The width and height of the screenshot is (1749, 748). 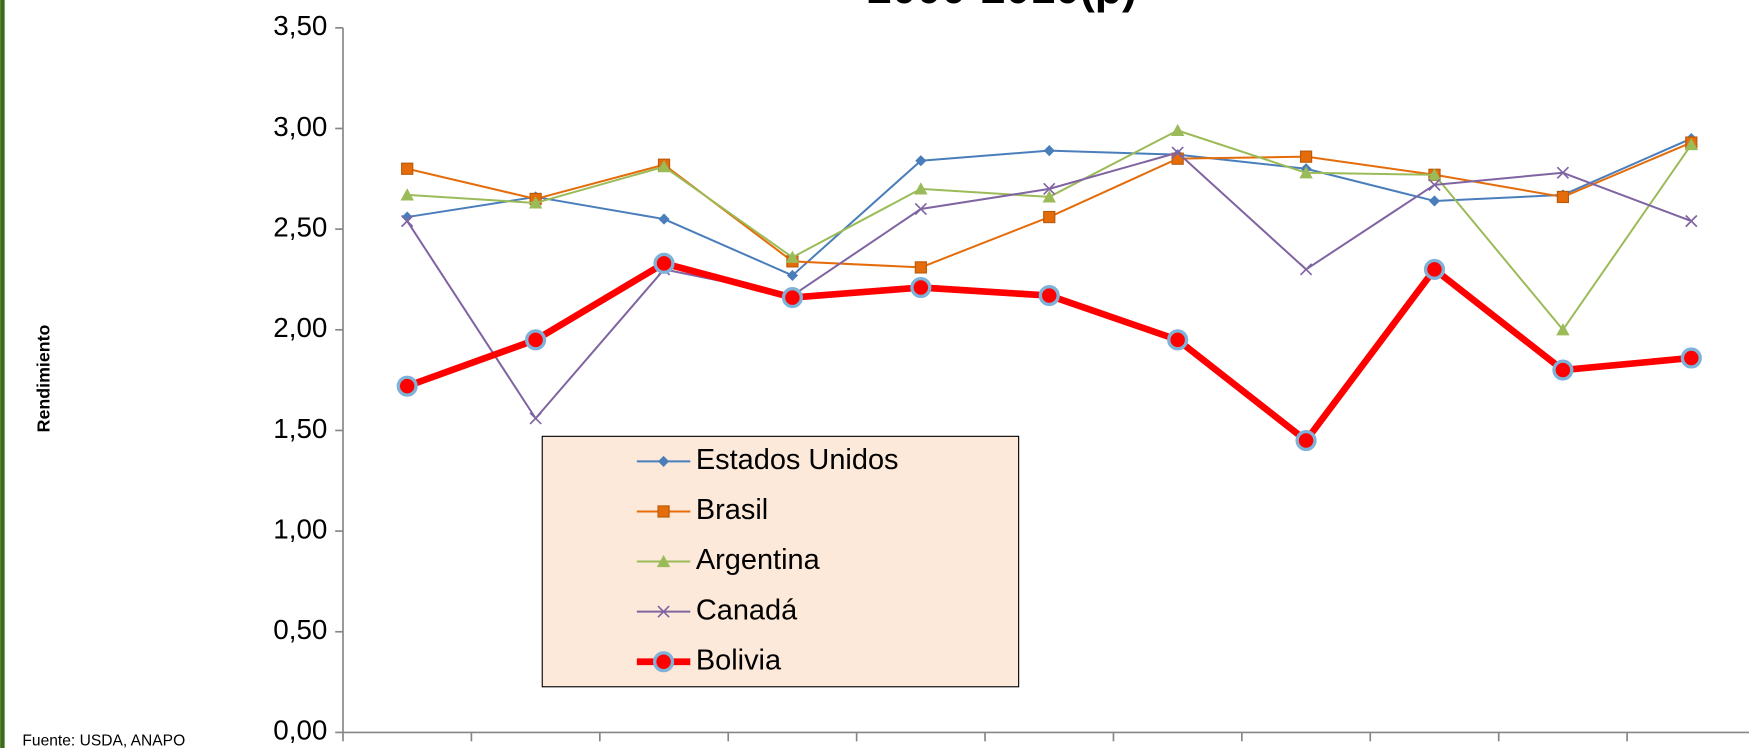 I want to click on legend-box, so click(x=780, y=561).